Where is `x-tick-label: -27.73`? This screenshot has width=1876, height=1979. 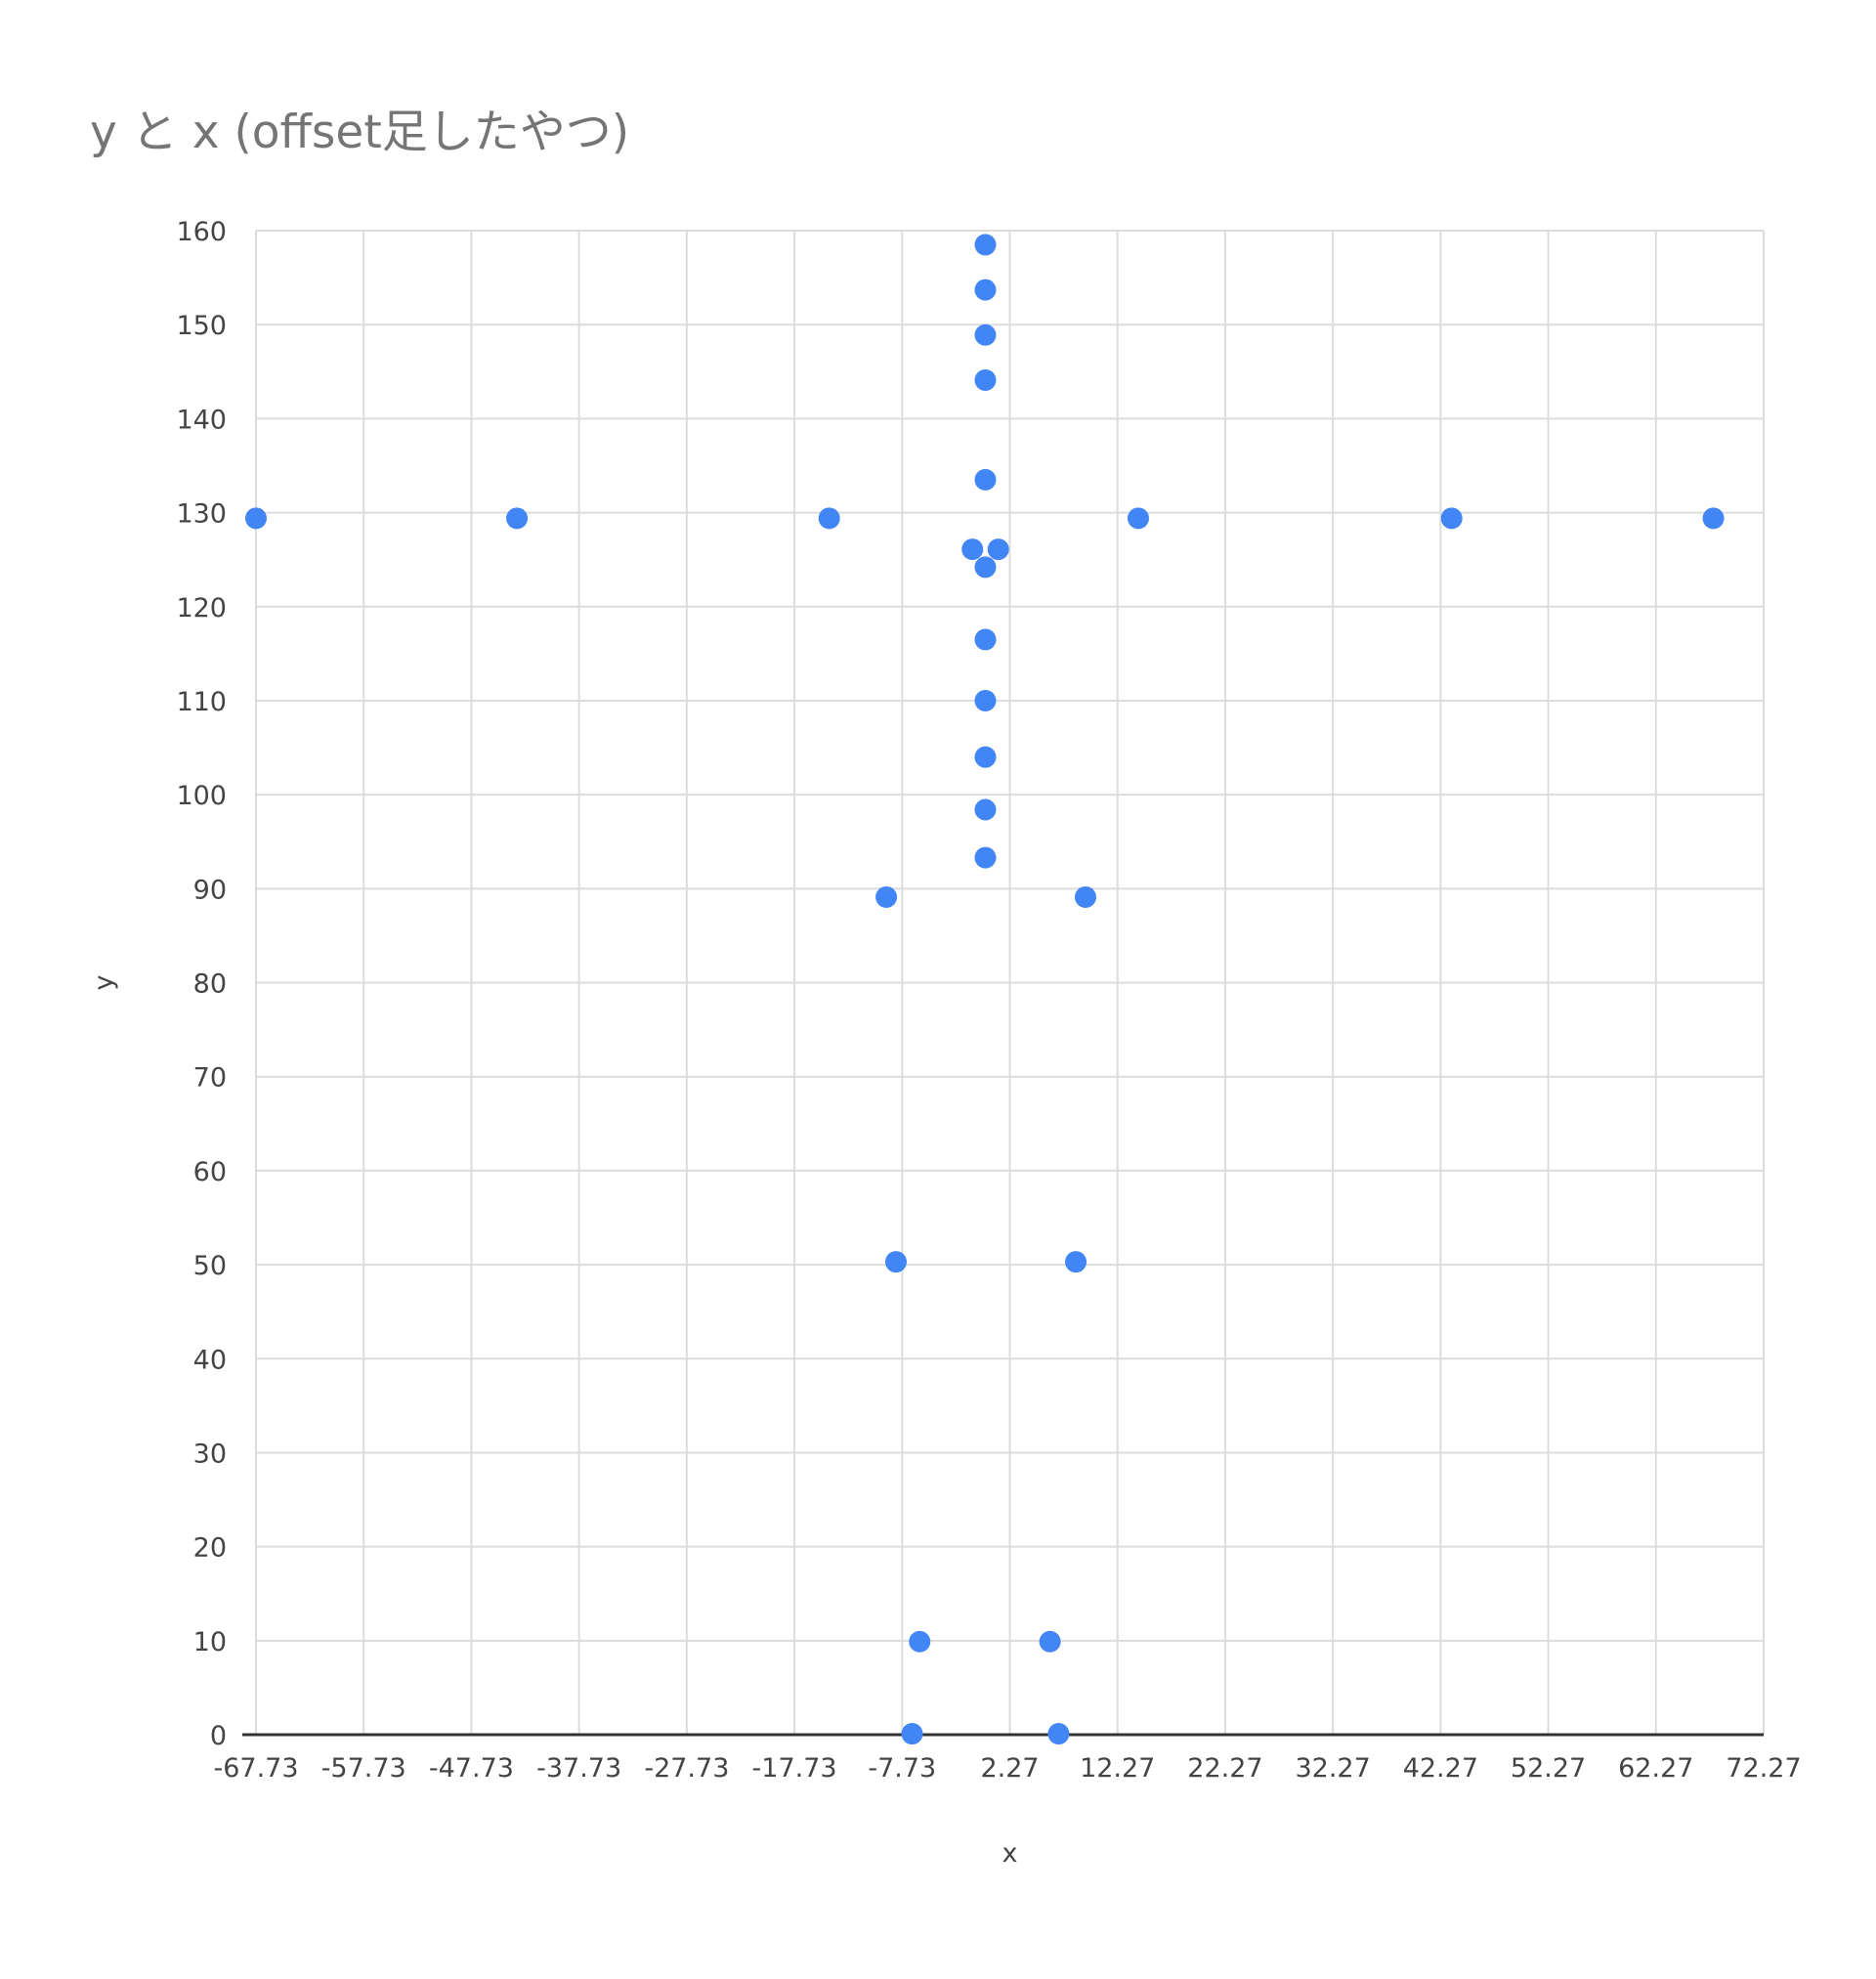 x-tick-label: -27.73 is located at coordinates (686, 1768).